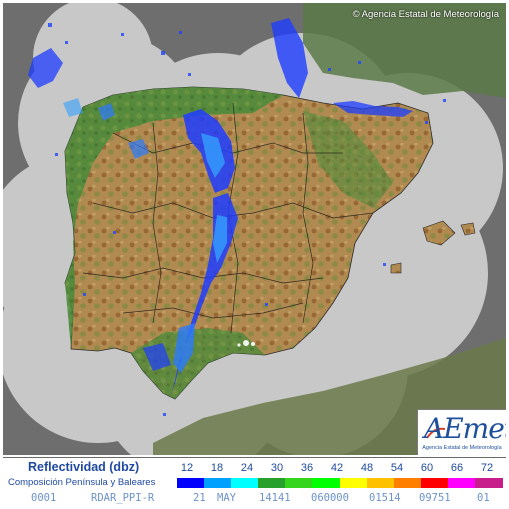  Describe the element at coordinates (487, 468) in the screenshot. I see `legend-value: 72` at that location.